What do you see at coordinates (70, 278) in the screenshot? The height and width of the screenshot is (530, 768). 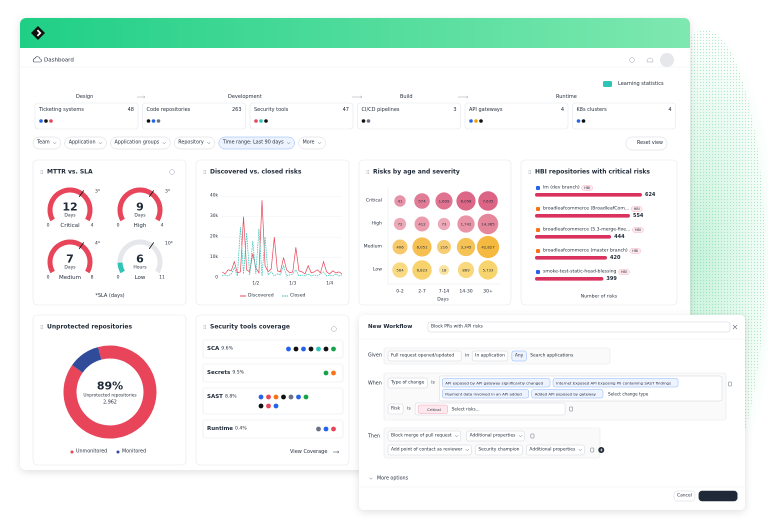 I see `gauge-label: Medium` at bounding box center [70, 278].